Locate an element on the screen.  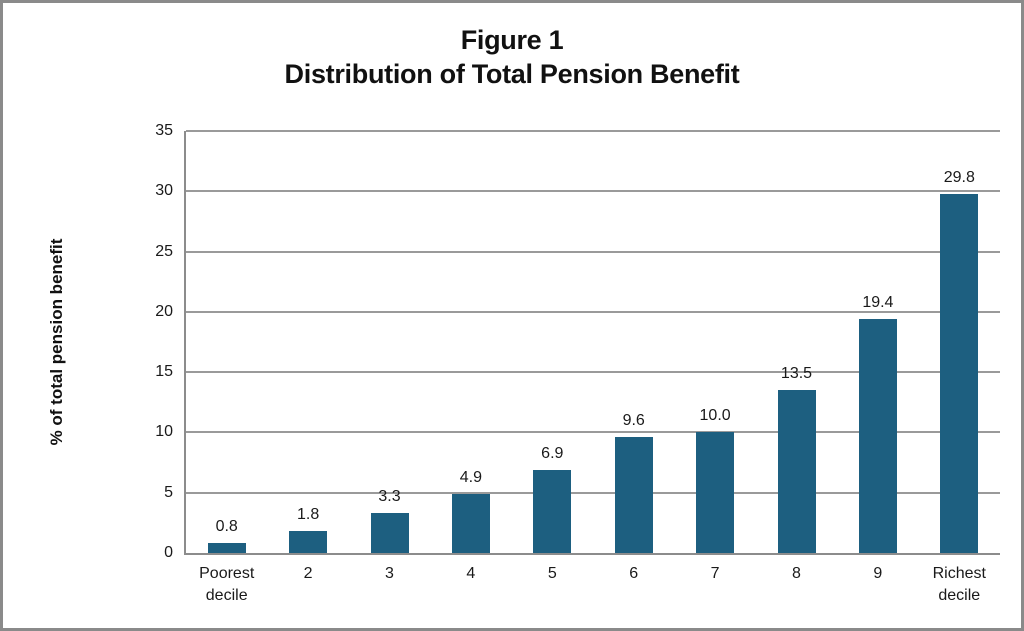
bar-value-label-19.4: 19.4 is located at coordinates (878, 303).